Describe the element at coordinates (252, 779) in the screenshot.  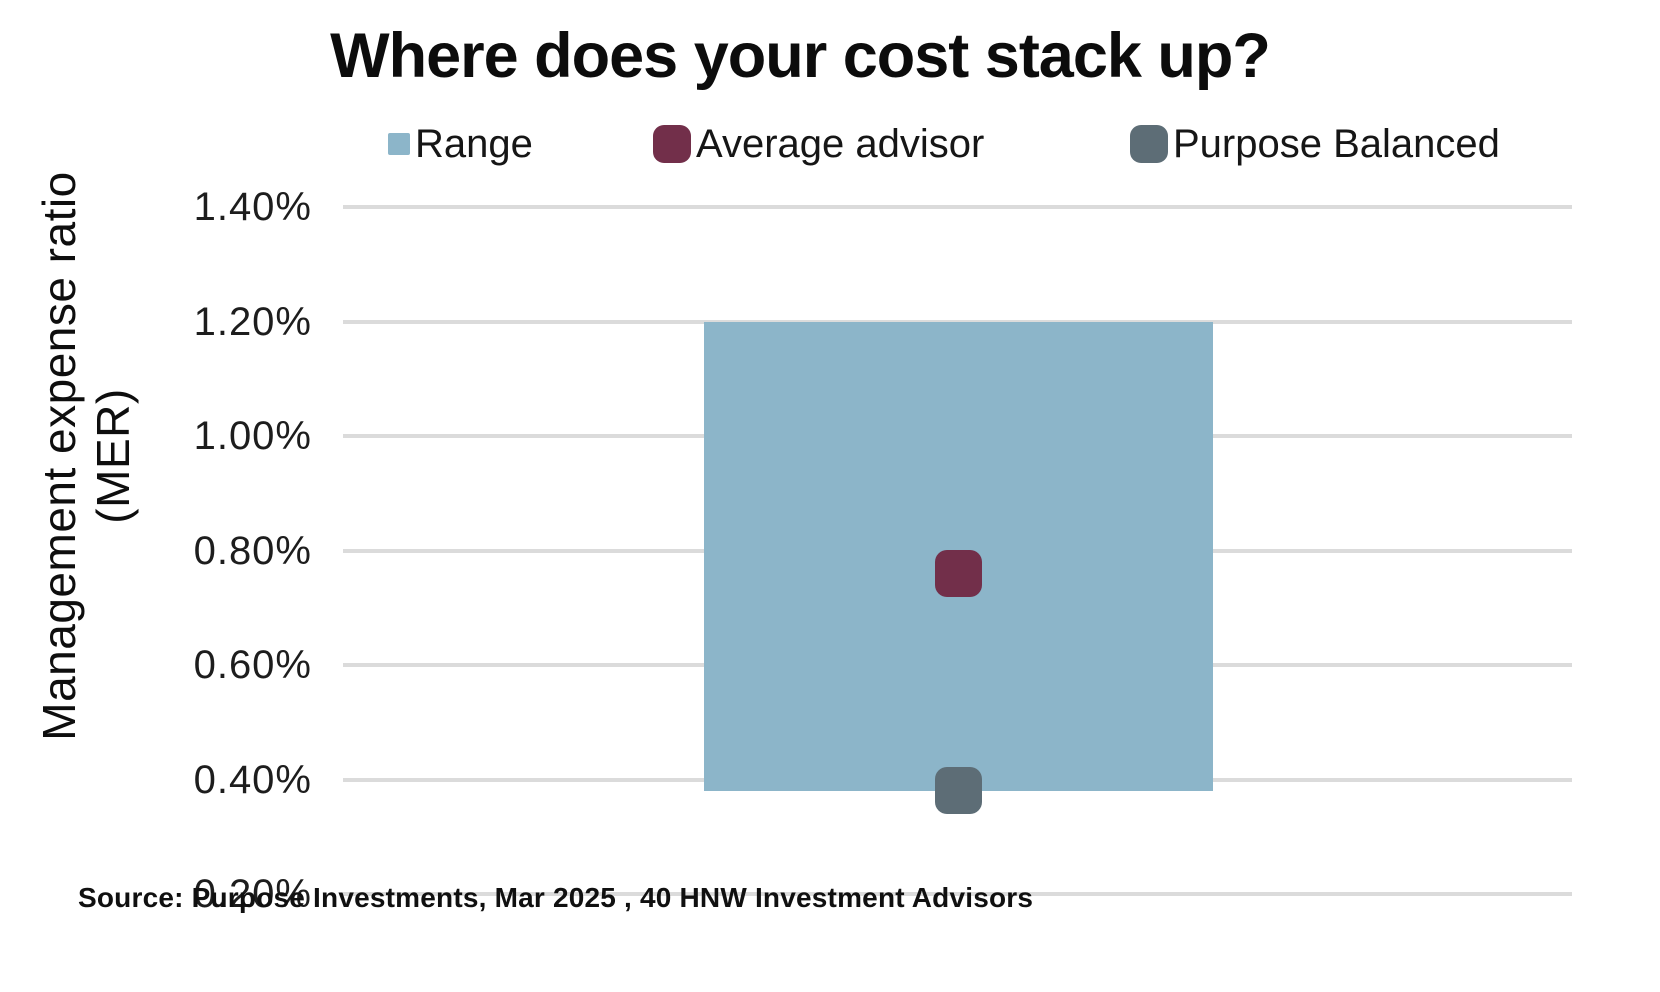
I see `y-tick-label: 0.40%` at that location.